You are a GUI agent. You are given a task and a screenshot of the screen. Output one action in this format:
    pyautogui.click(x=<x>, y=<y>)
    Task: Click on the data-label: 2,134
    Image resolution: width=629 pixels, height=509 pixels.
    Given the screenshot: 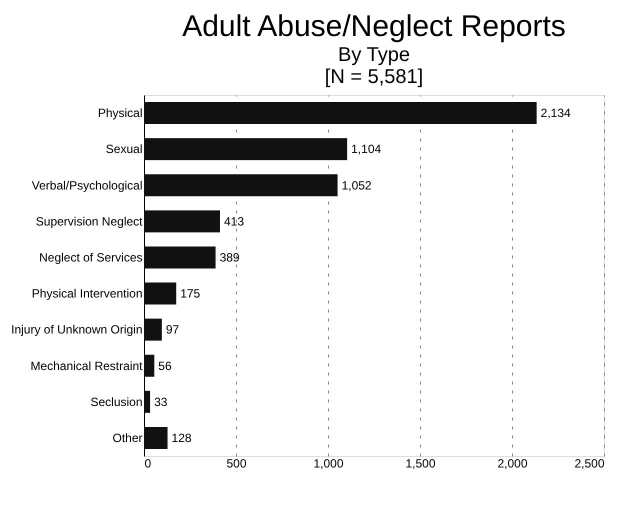 What is the action you would take?
    pyautogui.click(x=556, y=113)
    